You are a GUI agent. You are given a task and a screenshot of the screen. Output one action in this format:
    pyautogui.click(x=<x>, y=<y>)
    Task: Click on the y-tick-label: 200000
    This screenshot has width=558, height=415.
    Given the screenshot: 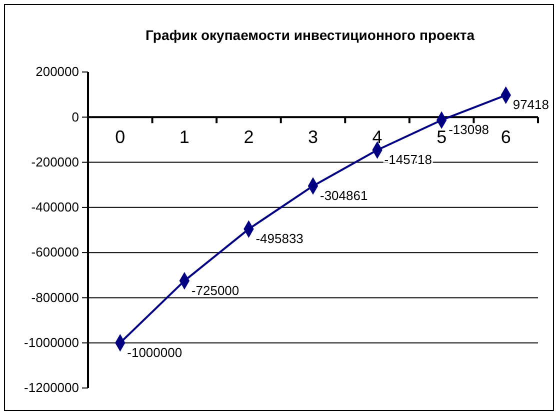 What is the action you would take?
    pyautogui.click(x=57, y=72)
    